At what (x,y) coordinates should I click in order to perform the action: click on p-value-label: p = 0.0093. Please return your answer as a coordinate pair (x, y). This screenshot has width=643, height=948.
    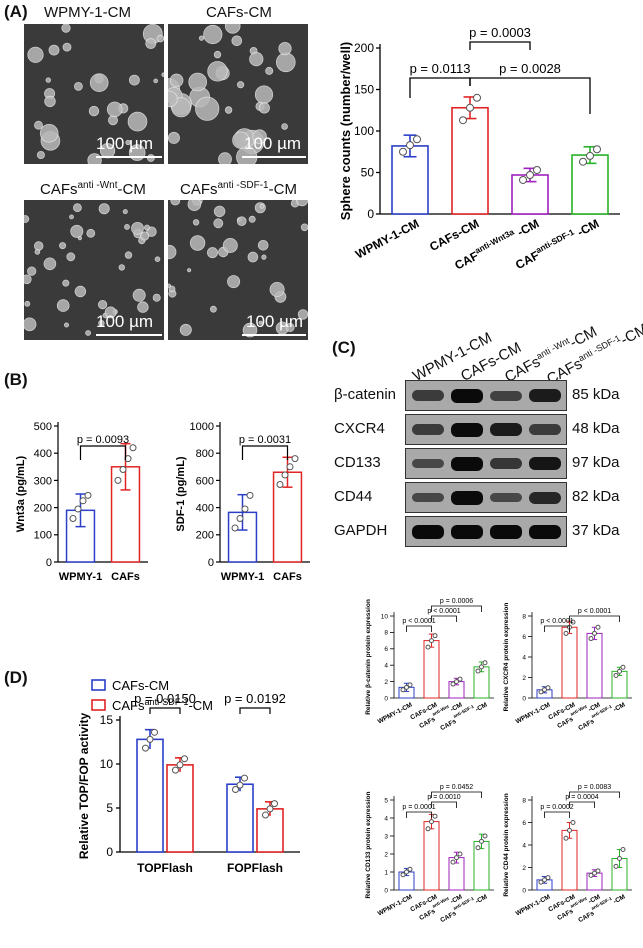
    Looking at the image, I should click on (103, 440).